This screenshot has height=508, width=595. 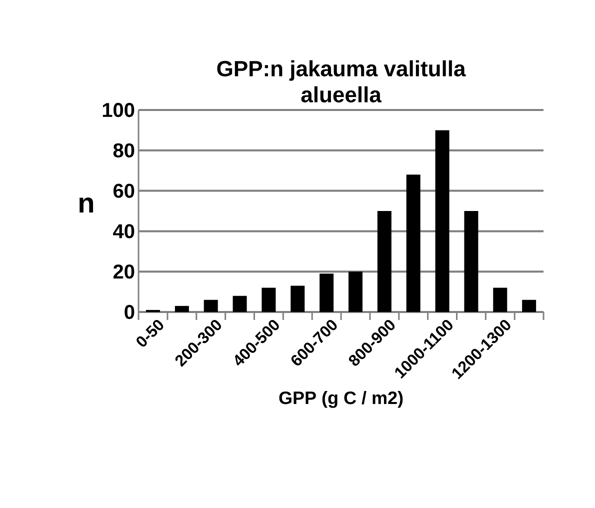 I want to click on y-tick-label: 80, so click(x=123, y=150).